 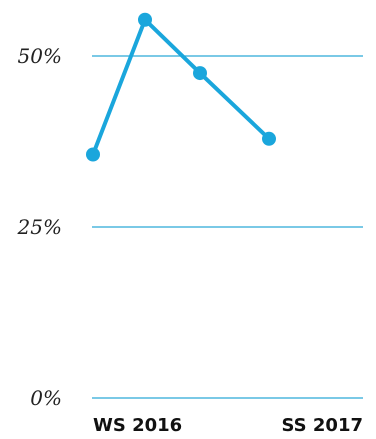 I want to click on y-axis-tick-labels: 0% 25% 50%, so click(x=39, y=227).